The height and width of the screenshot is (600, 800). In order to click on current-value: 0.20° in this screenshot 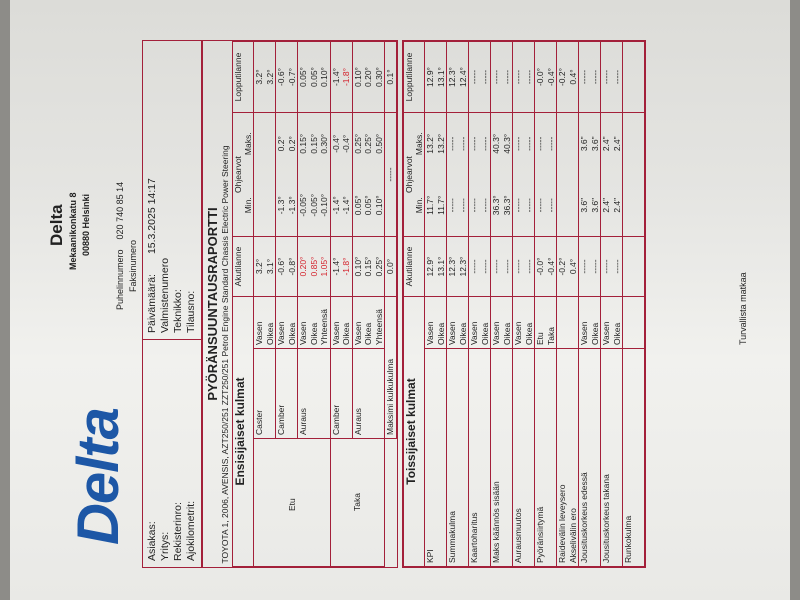, I will do `click(303, 266)`.